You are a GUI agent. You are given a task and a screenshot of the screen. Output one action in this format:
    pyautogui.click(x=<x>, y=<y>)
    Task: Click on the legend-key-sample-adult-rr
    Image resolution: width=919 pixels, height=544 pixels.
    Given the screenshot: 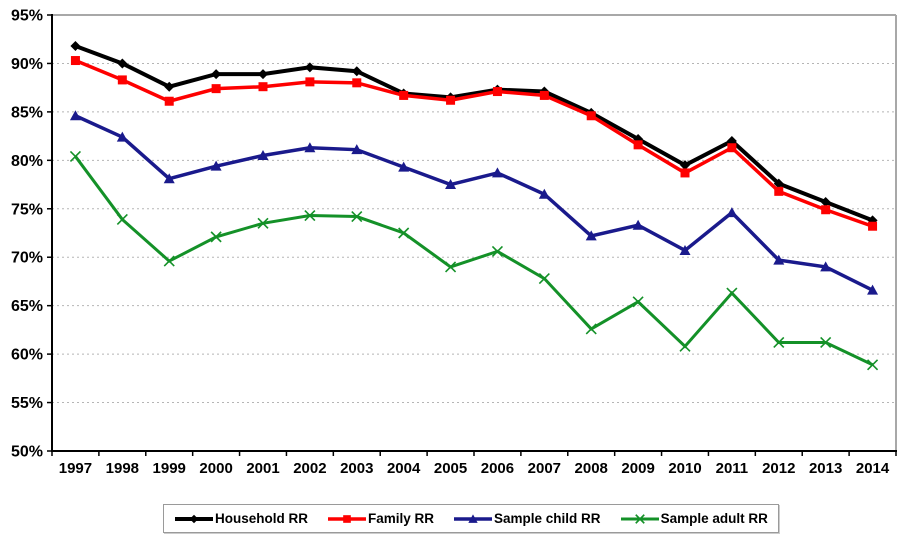 What is the action you would take?
    pyautogui.click(x=639, y=518)
    